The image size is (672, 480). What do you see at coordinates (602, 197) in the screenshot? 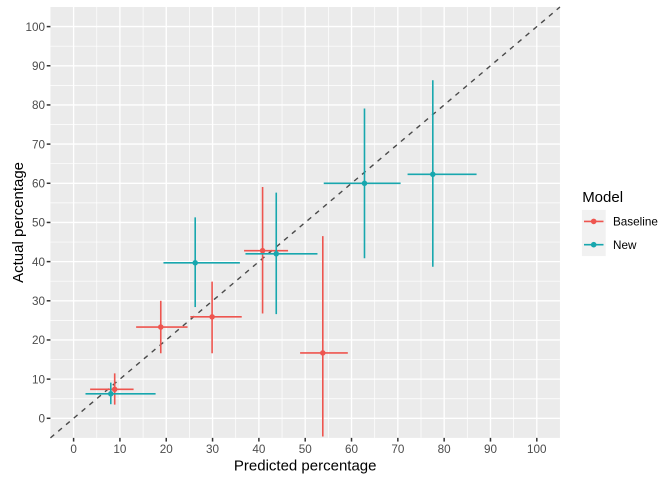
I see `svg-text: Model` at bounding box center [602, 197].